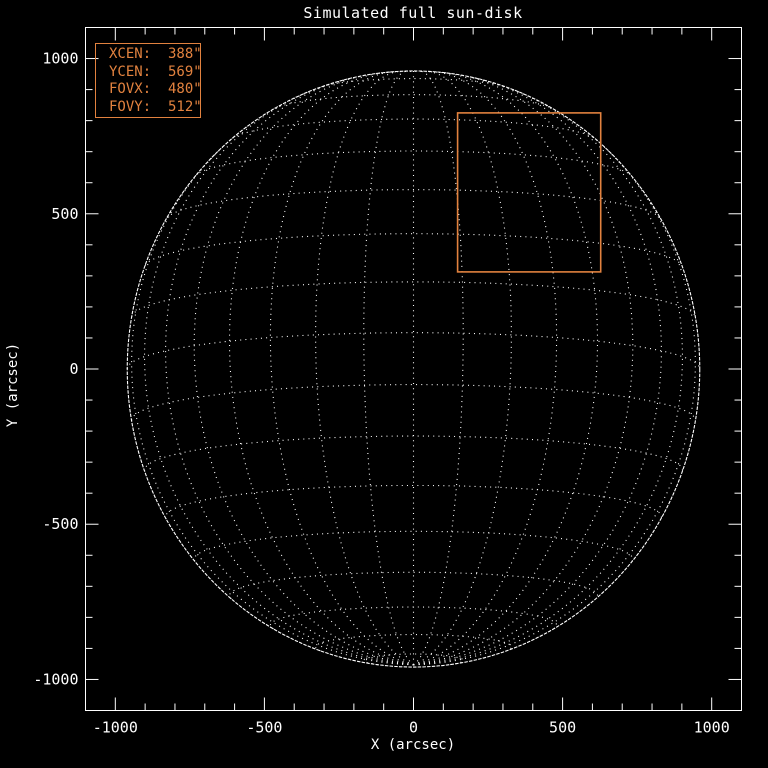  Describe the element at coordinates (155, 89) in the screenshot. I see `legend-line-fovx: FOVX: 480"` at that location.